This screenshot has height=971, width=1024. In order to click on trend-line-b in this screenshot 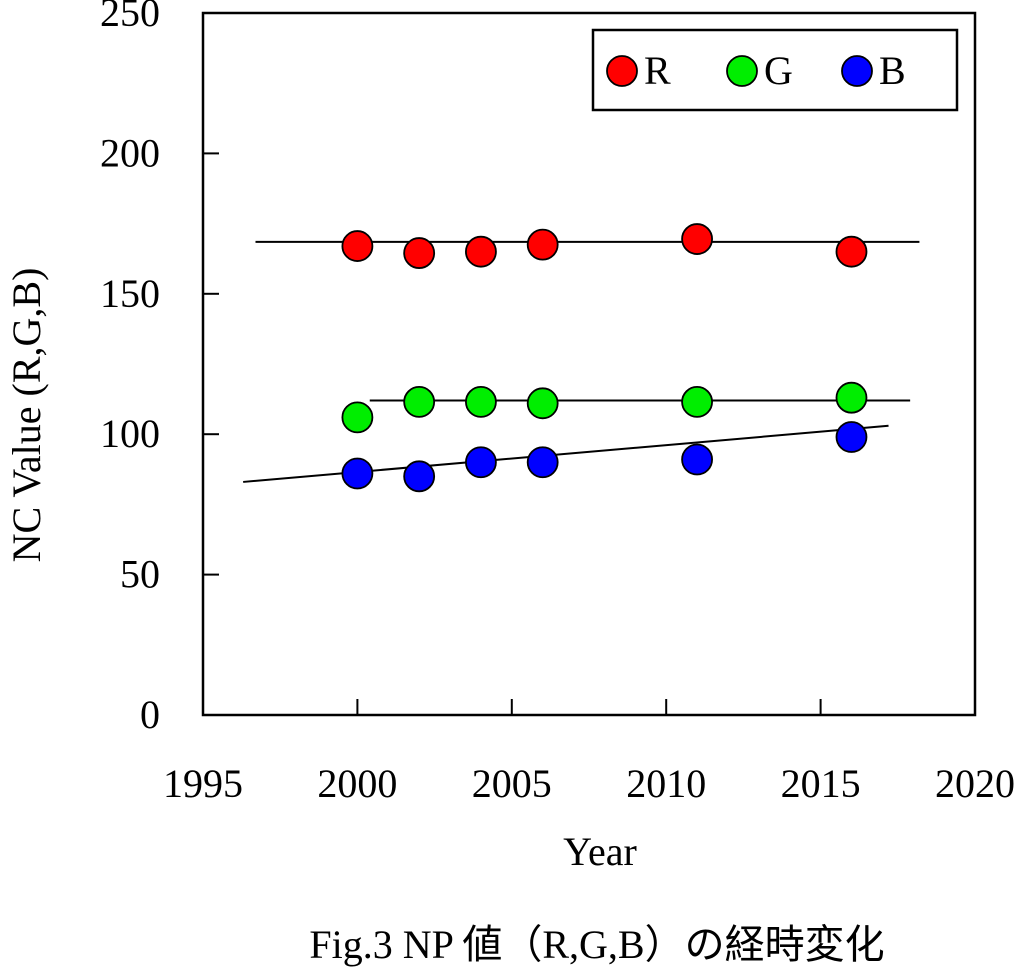, I will do `click(566, 453)`.